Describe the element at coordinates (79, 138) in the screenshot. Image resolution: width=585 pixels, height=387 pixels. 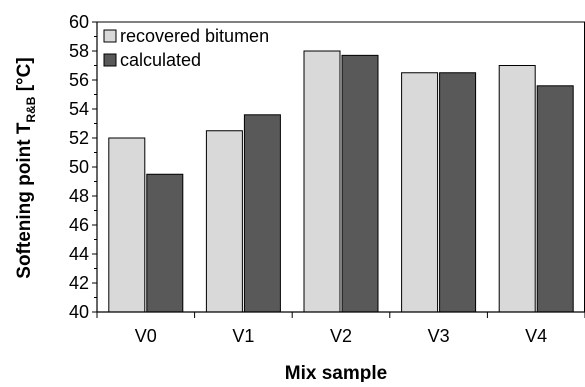
I see `y-tick-label-52: 52` at that location.